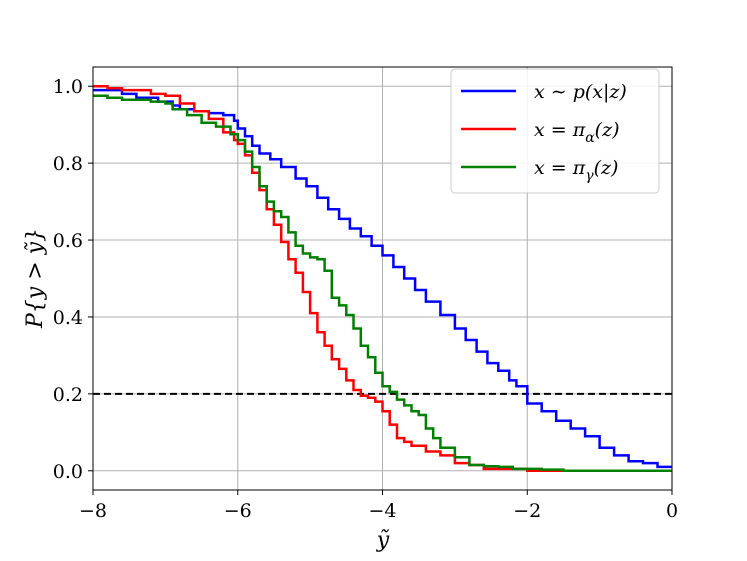 This screenshot has width=747, height=561. I want to click on y-tick-label: 1.0, so click(68, 87).